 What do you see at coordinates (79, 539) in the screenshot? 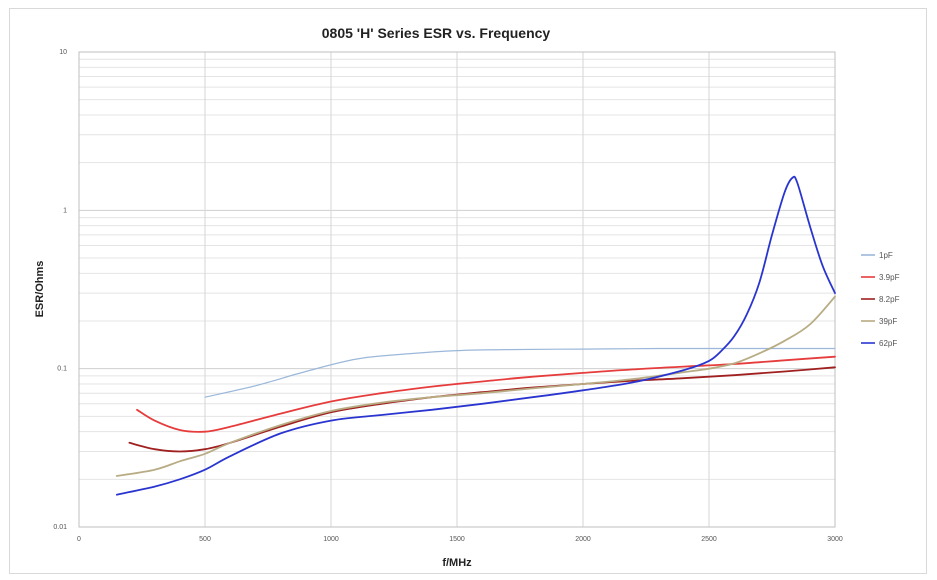
I see `x-tick-label: 0` at bounding box center [79, 539].